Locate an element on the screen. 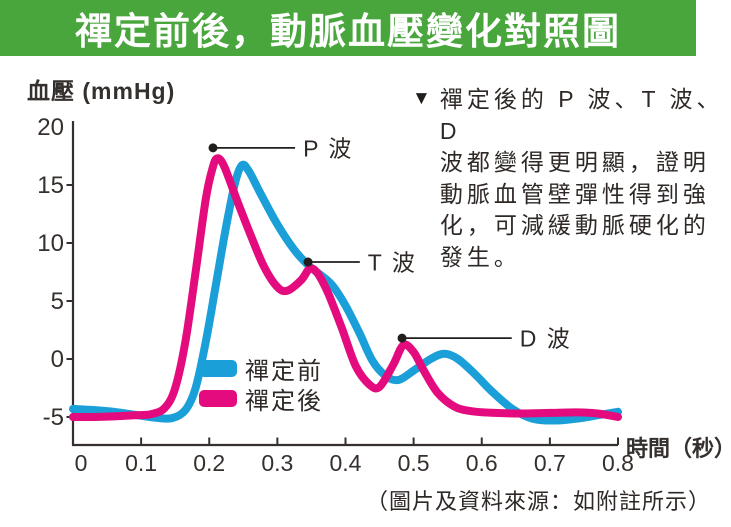 The height and width of the screenshot is (527, 731). x-tick-label: 0.7 is located at coordinates (550, 463).